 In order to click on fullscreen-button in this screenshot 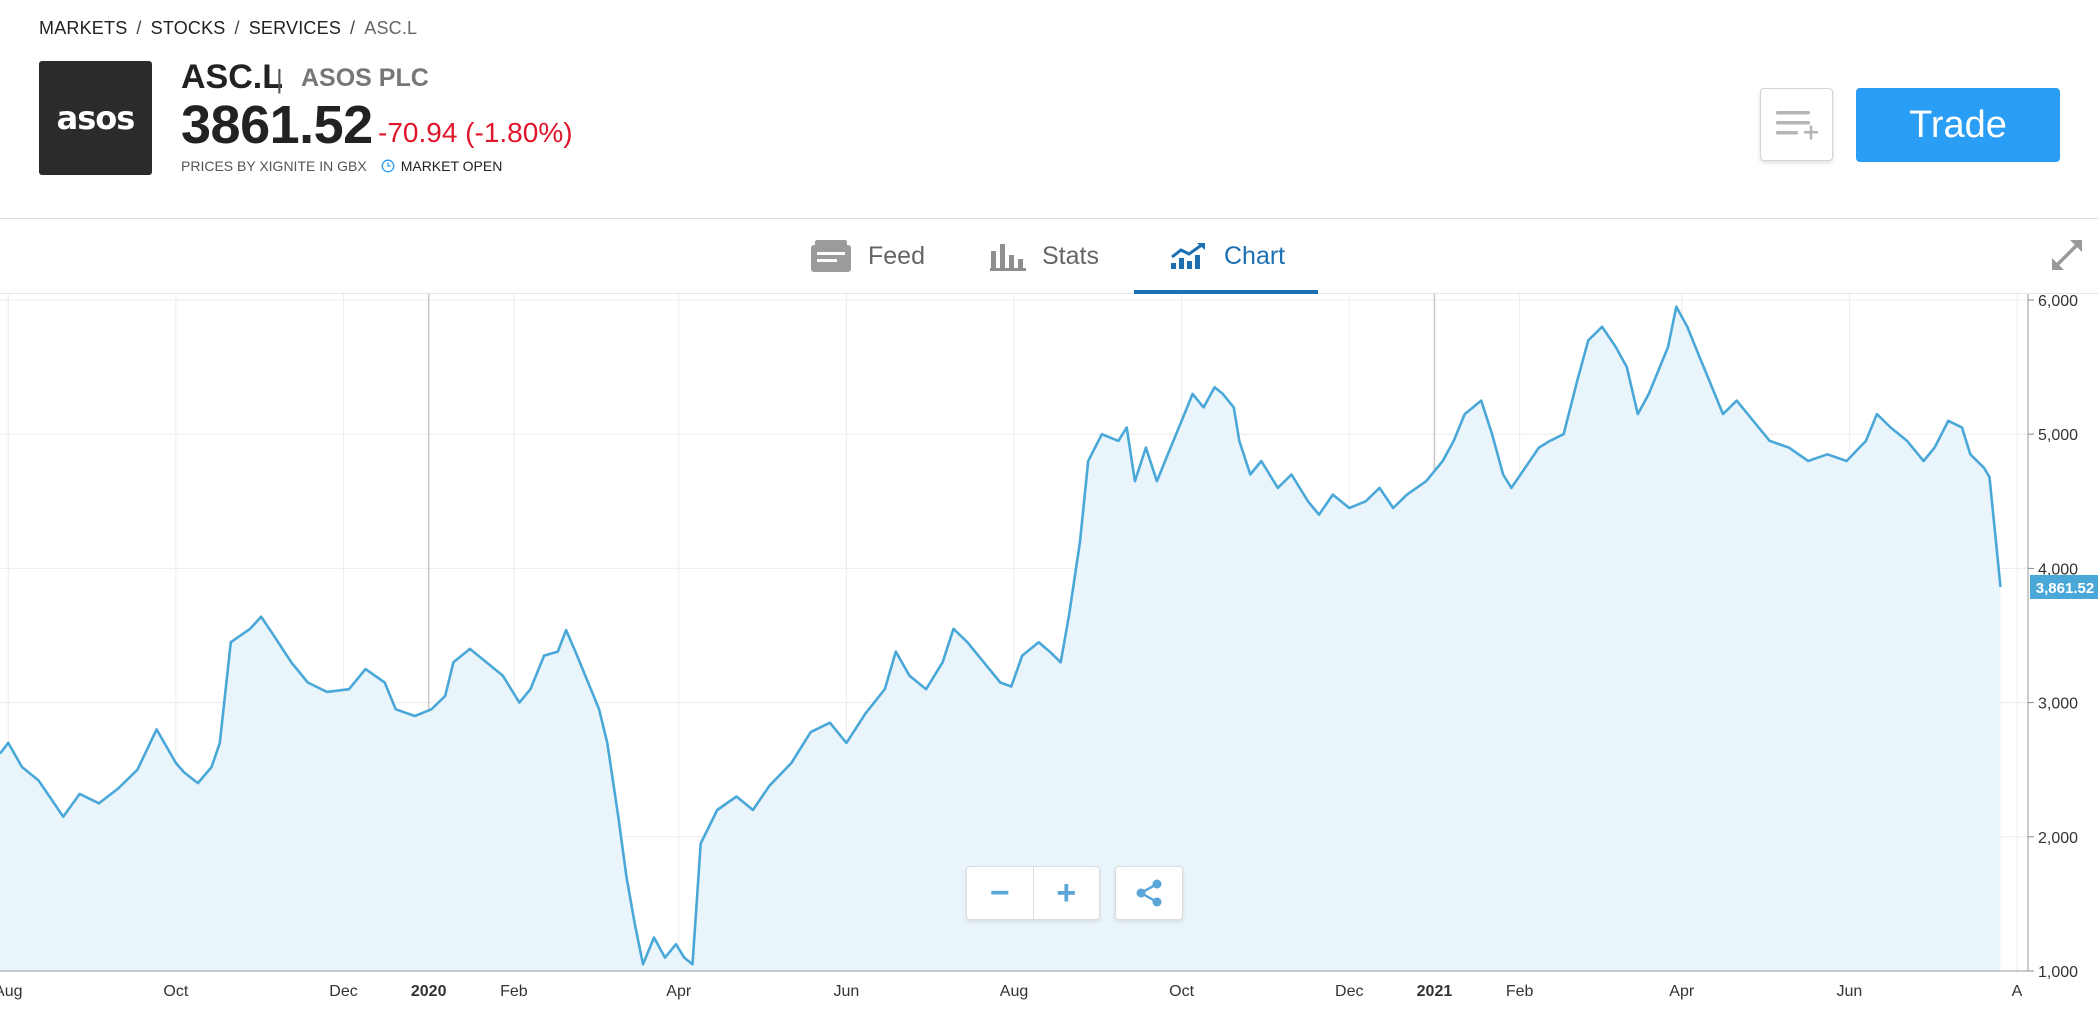, I will do `click(2067, 257)`.